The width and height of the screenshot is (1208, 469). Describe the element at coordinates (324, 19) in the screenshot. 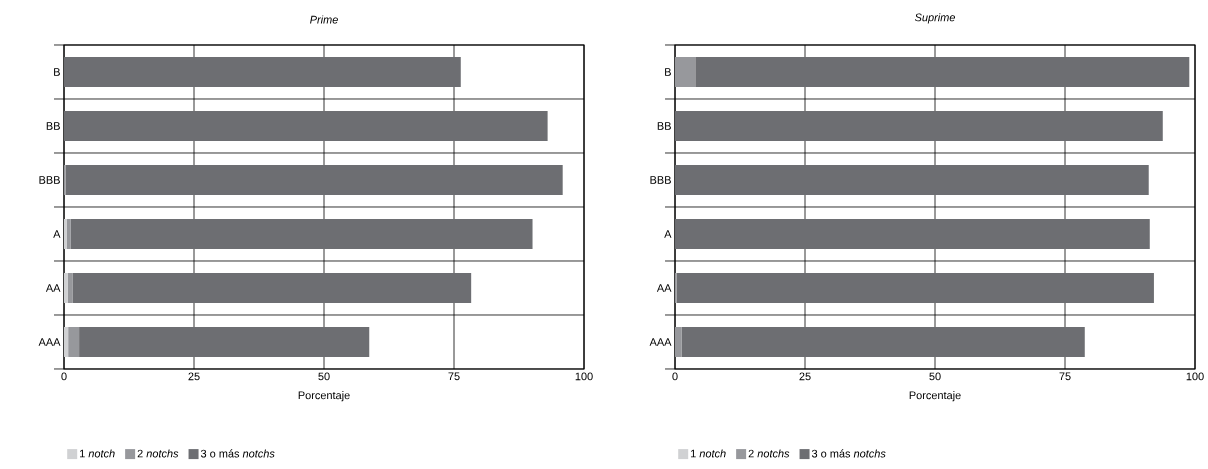

I see `chart-title: Prime` at that location.